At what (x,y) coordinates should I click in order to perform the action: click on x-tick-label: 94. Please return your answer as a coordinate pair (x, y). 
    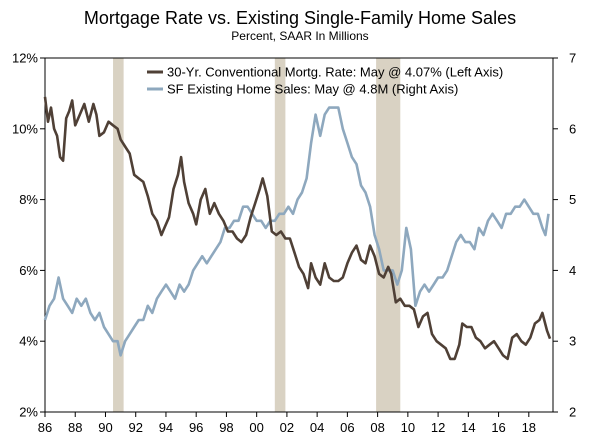
    Looking at the image, I should click on (166, 427).